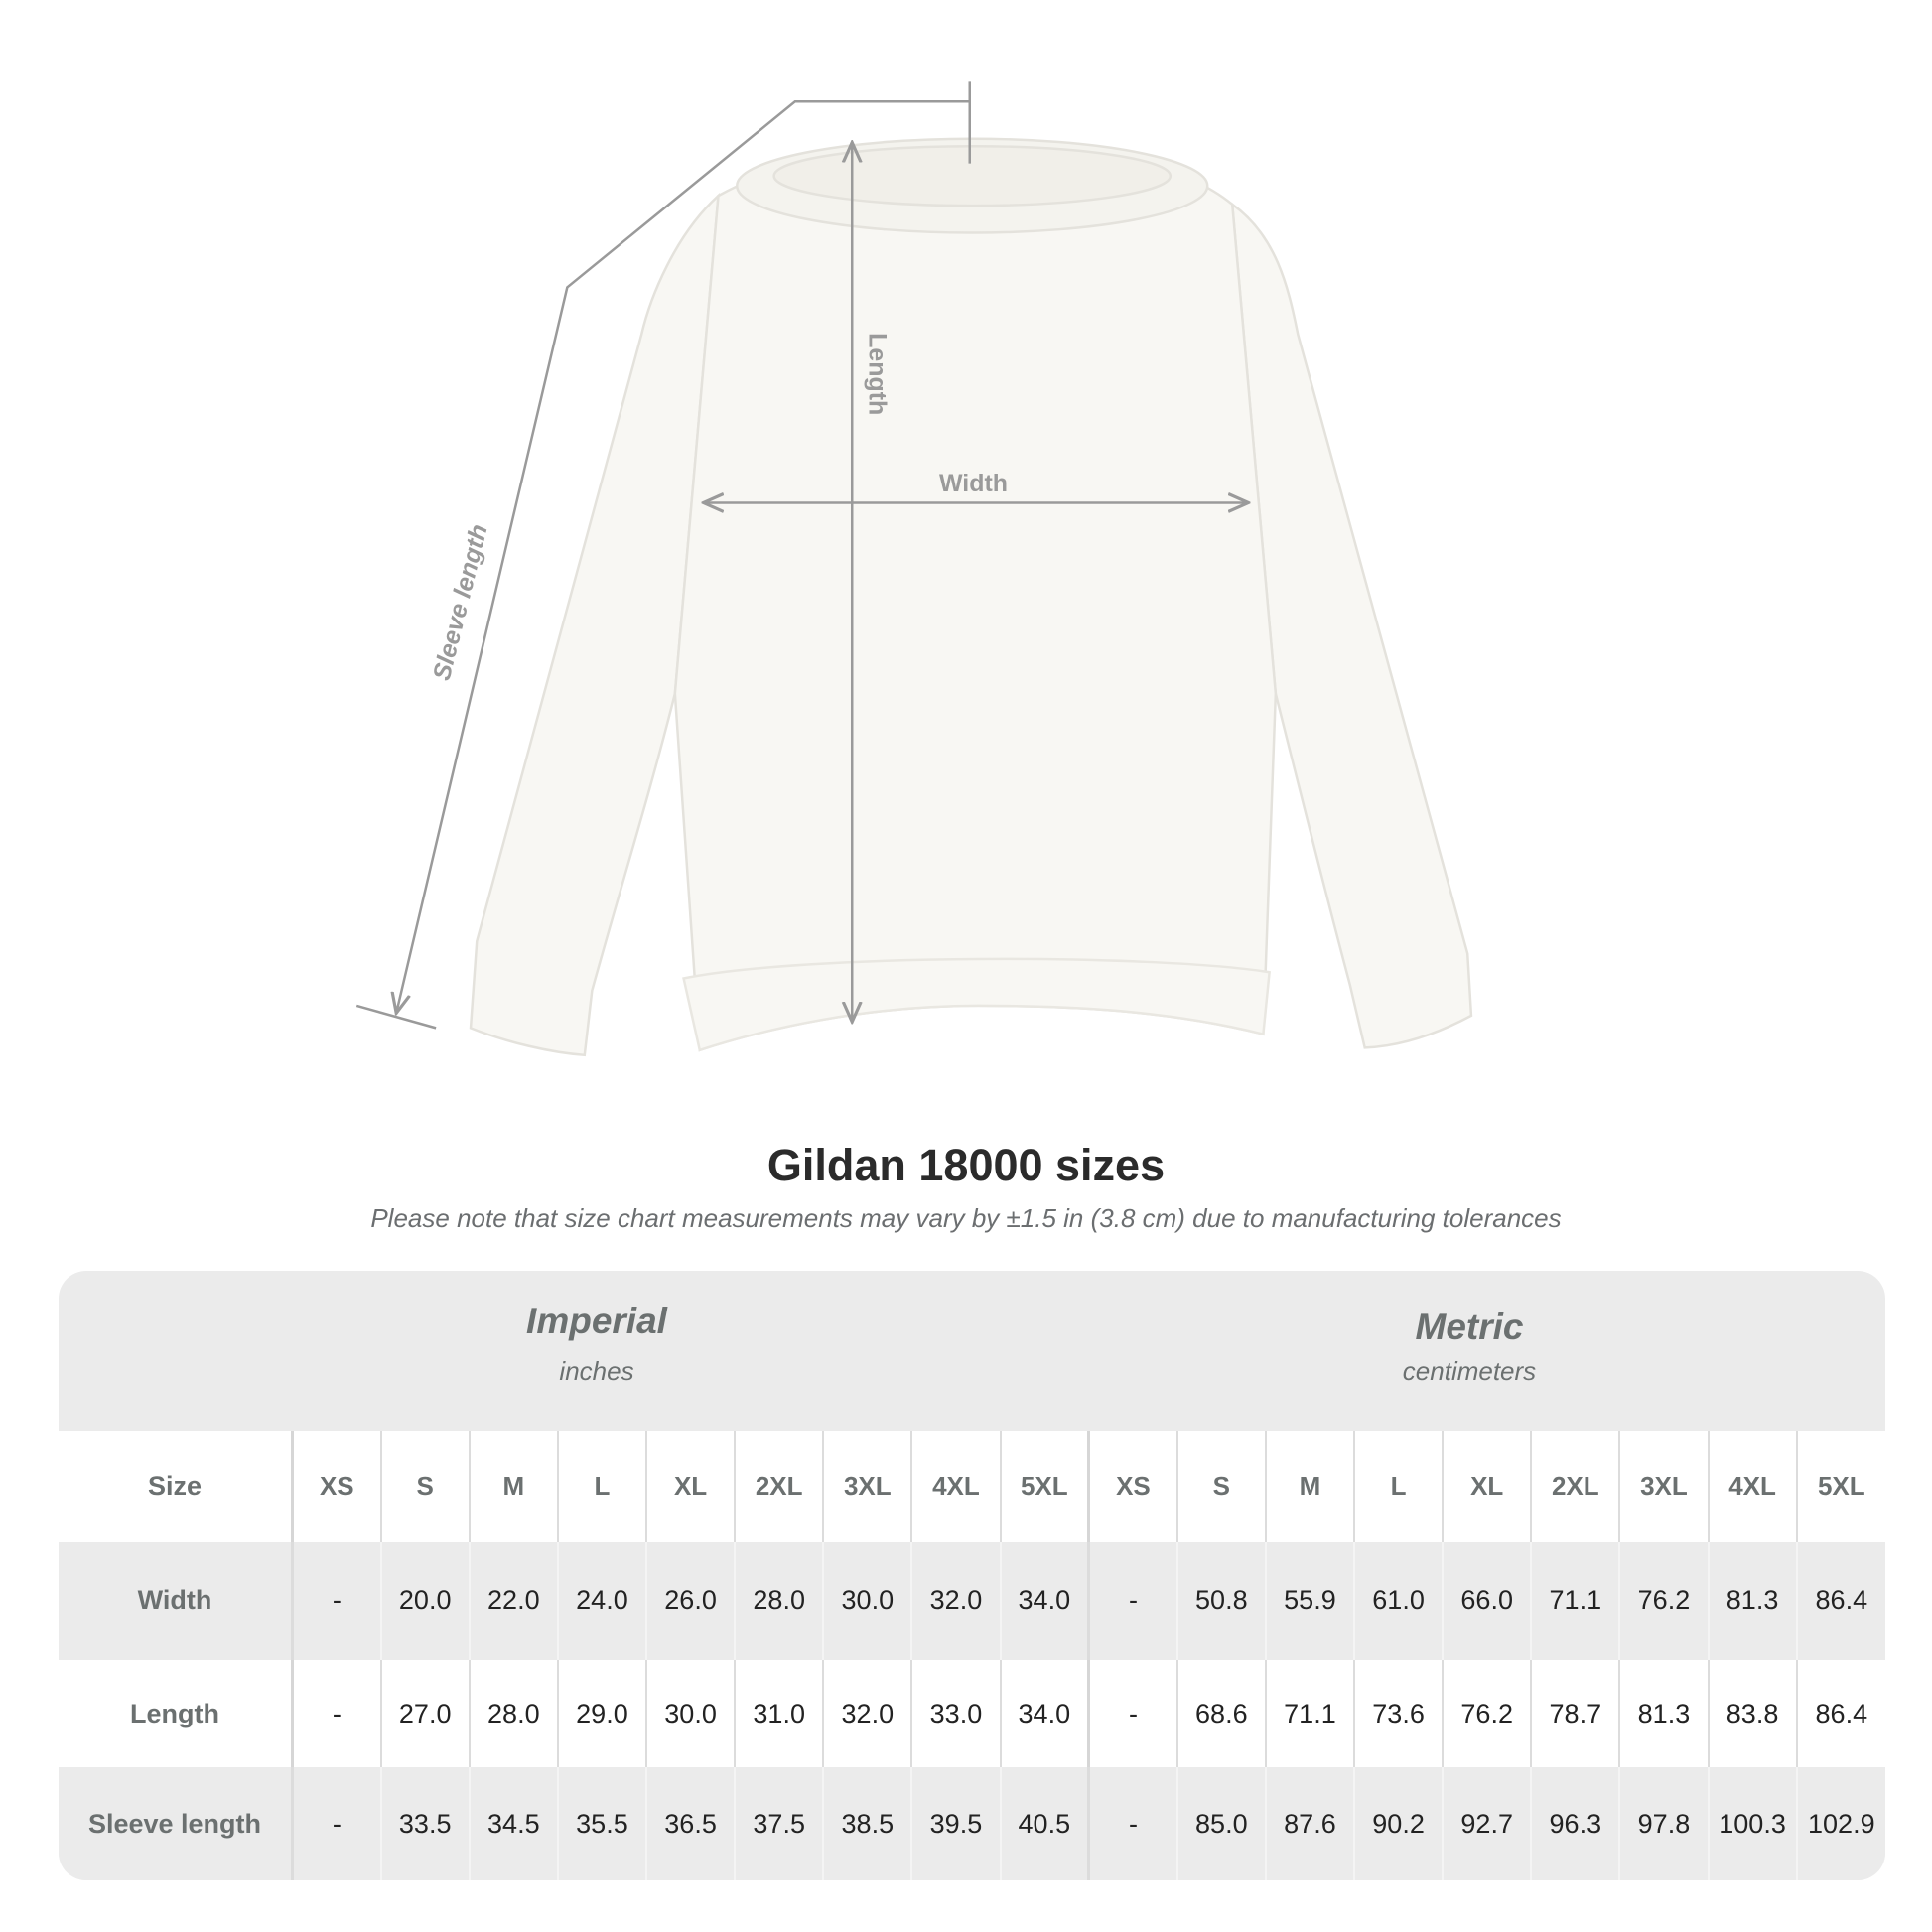  I want to click on metric-value-cell: 97.8, so click(1664, 1823).